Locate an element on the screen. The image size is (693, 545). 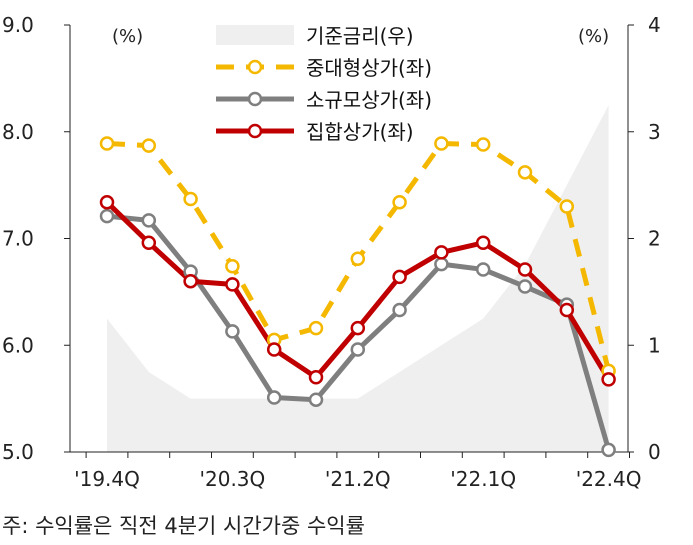
legend-marker-small is located at coordinates (255, 99).